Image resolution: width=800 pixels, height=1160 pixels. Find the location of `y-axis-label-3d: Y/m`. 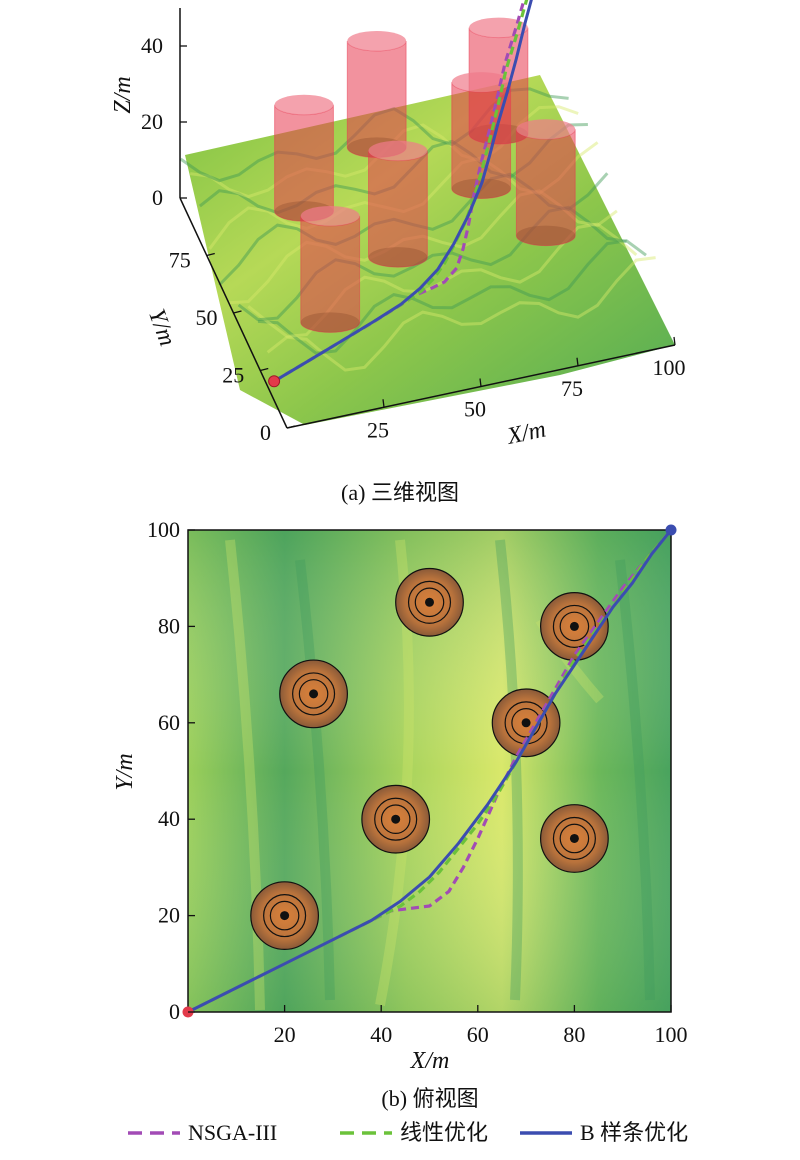

y-axis-label-3d: Y/m is located at coordinates (161, 328).